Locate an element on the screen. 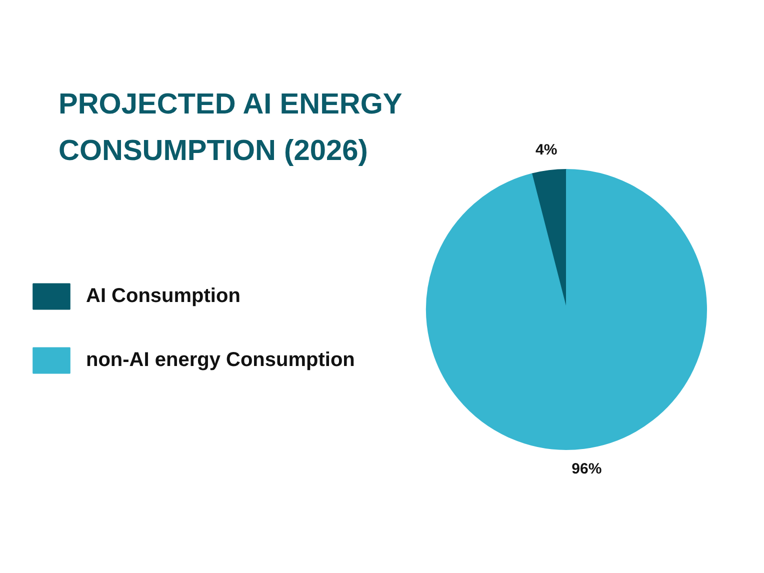  data-label: 96% is located at coordinates (587, 469).